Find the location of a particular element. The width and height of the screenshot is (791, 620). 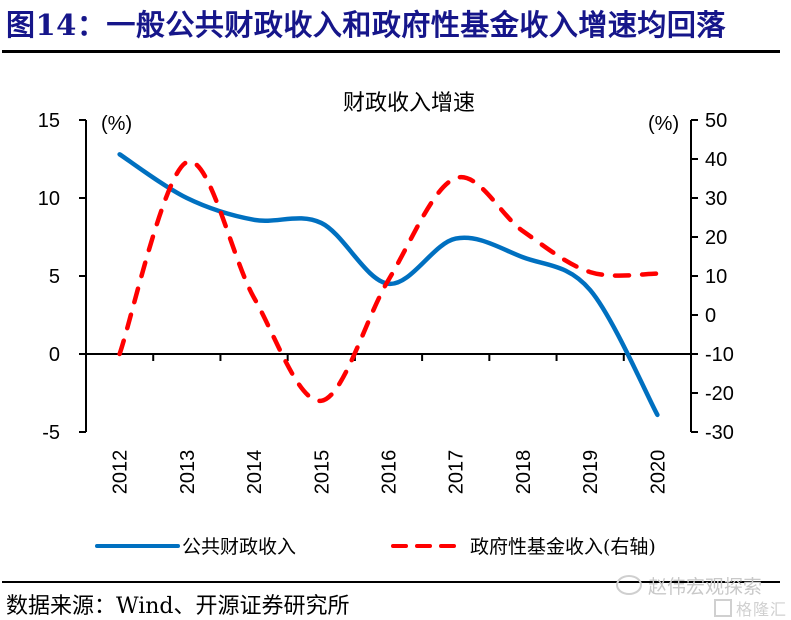

legend: 公共财政收入 政府性基金收入(右轴) is located at coordinates (375, 547).